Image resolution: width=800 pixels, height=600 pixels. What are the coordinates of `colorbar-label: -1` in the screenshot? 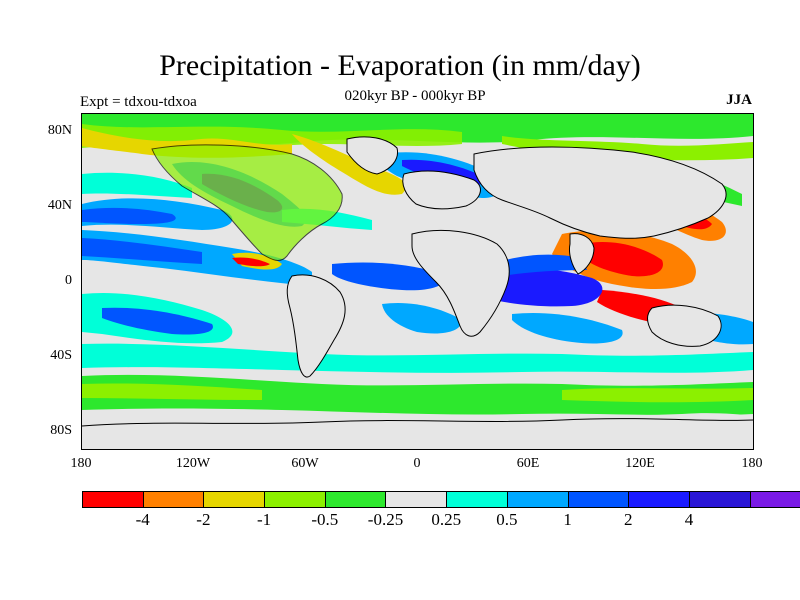 It's located at (264, 519).